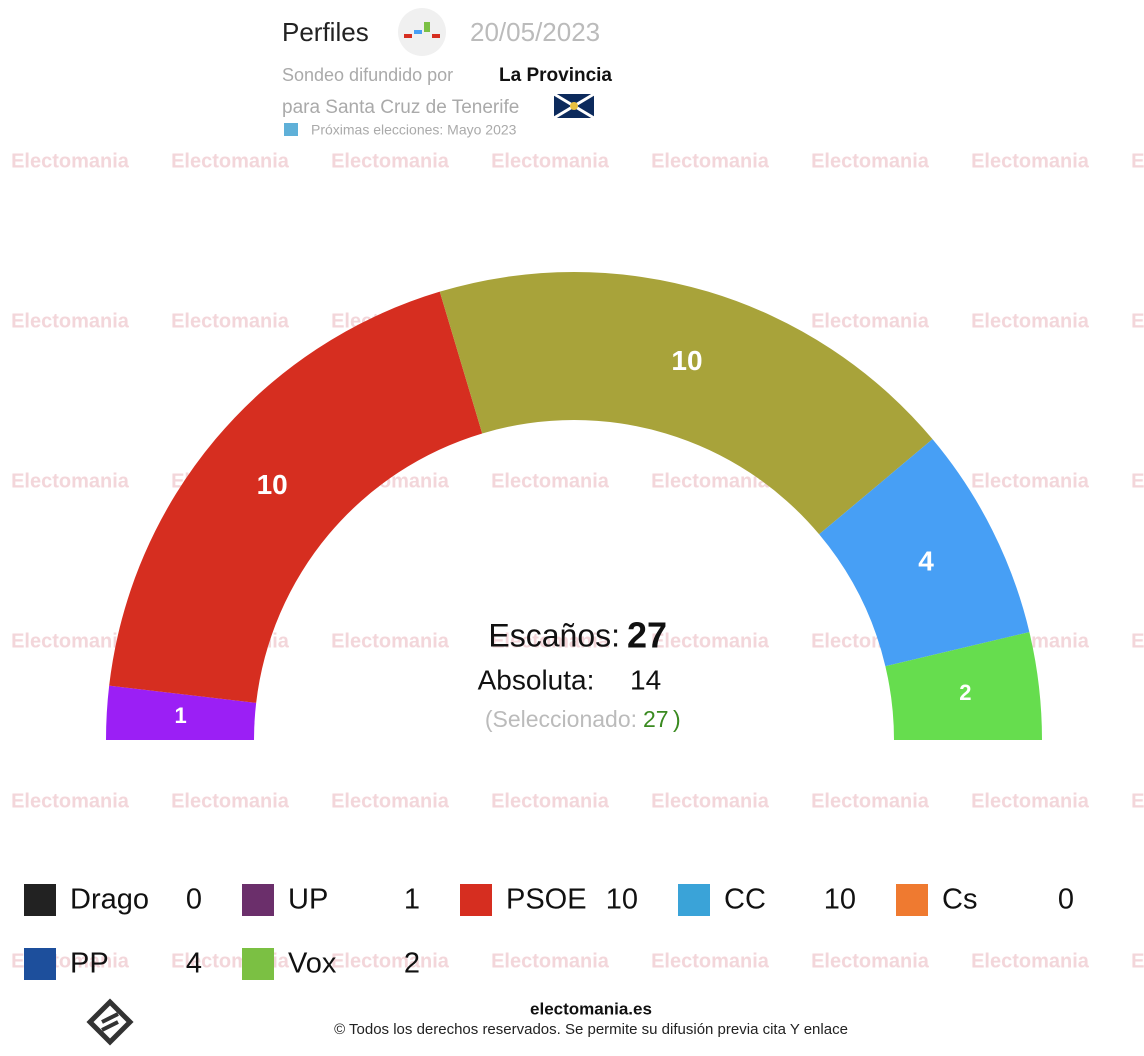  What do you see at coordinates (959, 900) in the screenshot?
I see `legend-name: Cs` at bounding box center [959, 900].